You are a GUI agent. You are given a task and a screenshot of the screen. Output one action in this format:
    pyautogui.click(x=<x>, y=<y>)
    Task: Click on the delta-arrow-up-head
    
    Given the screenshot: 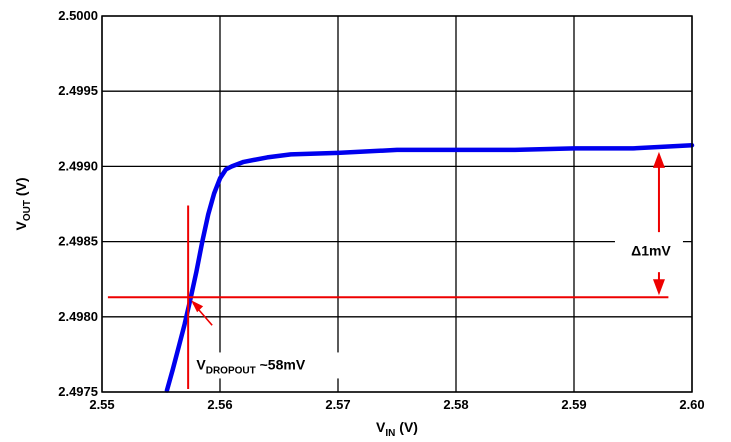 What is the action you would take?
    pyautogui.click(x=658, y=159)
    